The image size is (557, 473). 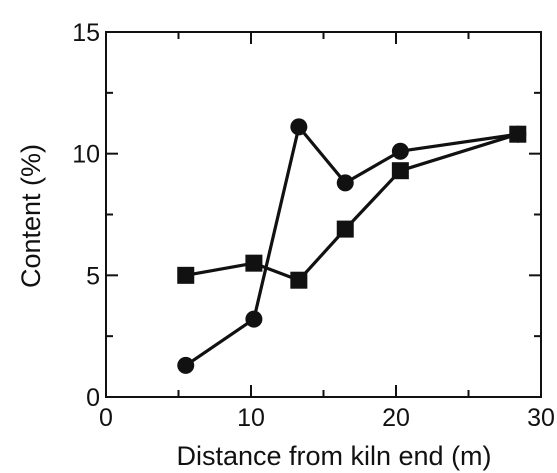 What do you see at coordinates (86, 155) in the screenshot?
I see `y-tick-label: 10` at bounding box center [86, 155].